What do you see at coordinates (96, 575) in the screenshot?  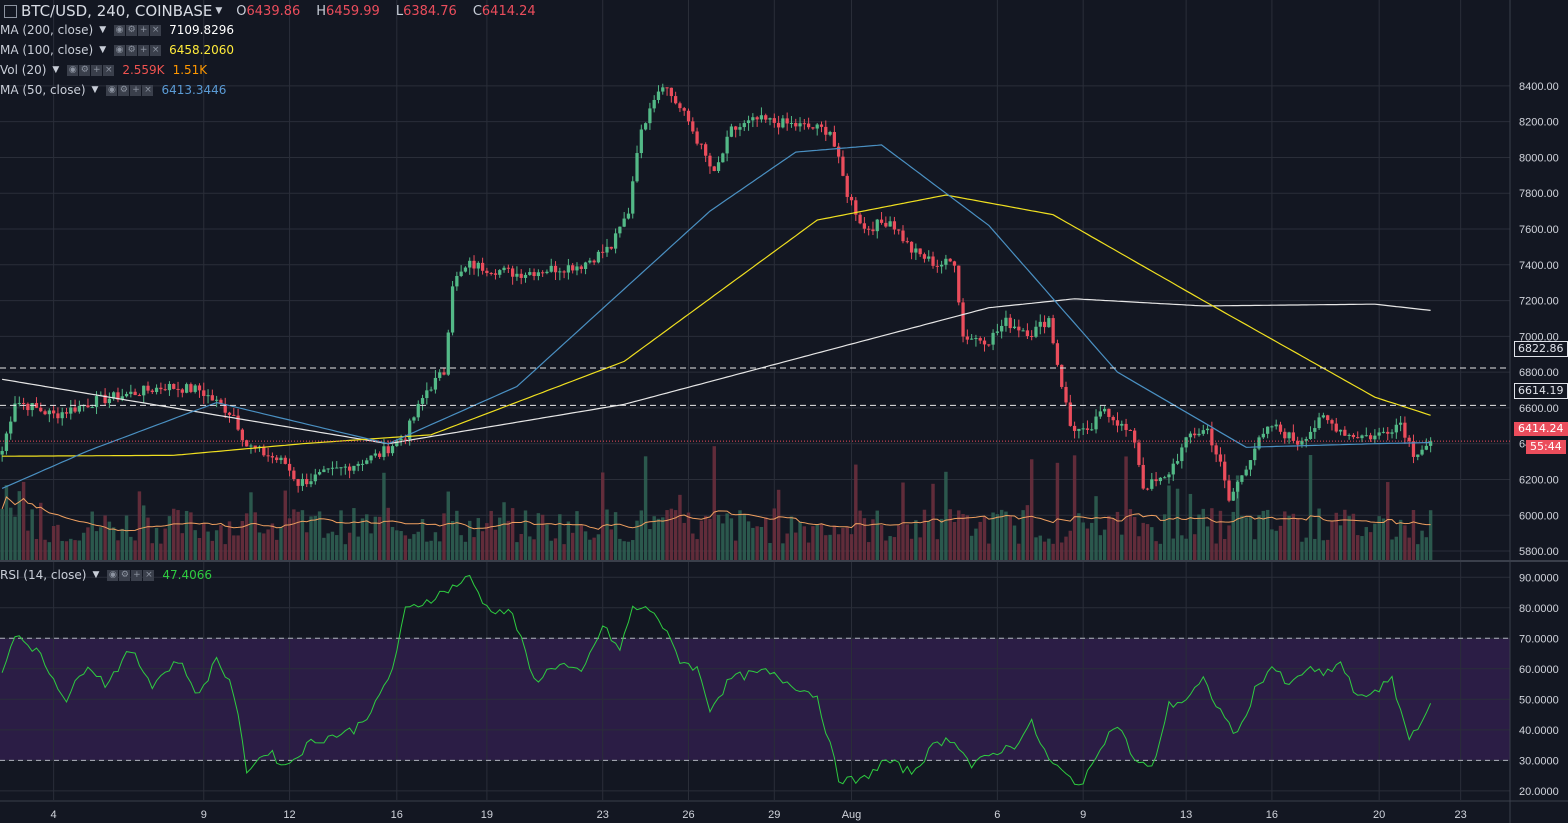 I see `rsi-dropdown-icon: ▼` at bounding box center [96, 575].